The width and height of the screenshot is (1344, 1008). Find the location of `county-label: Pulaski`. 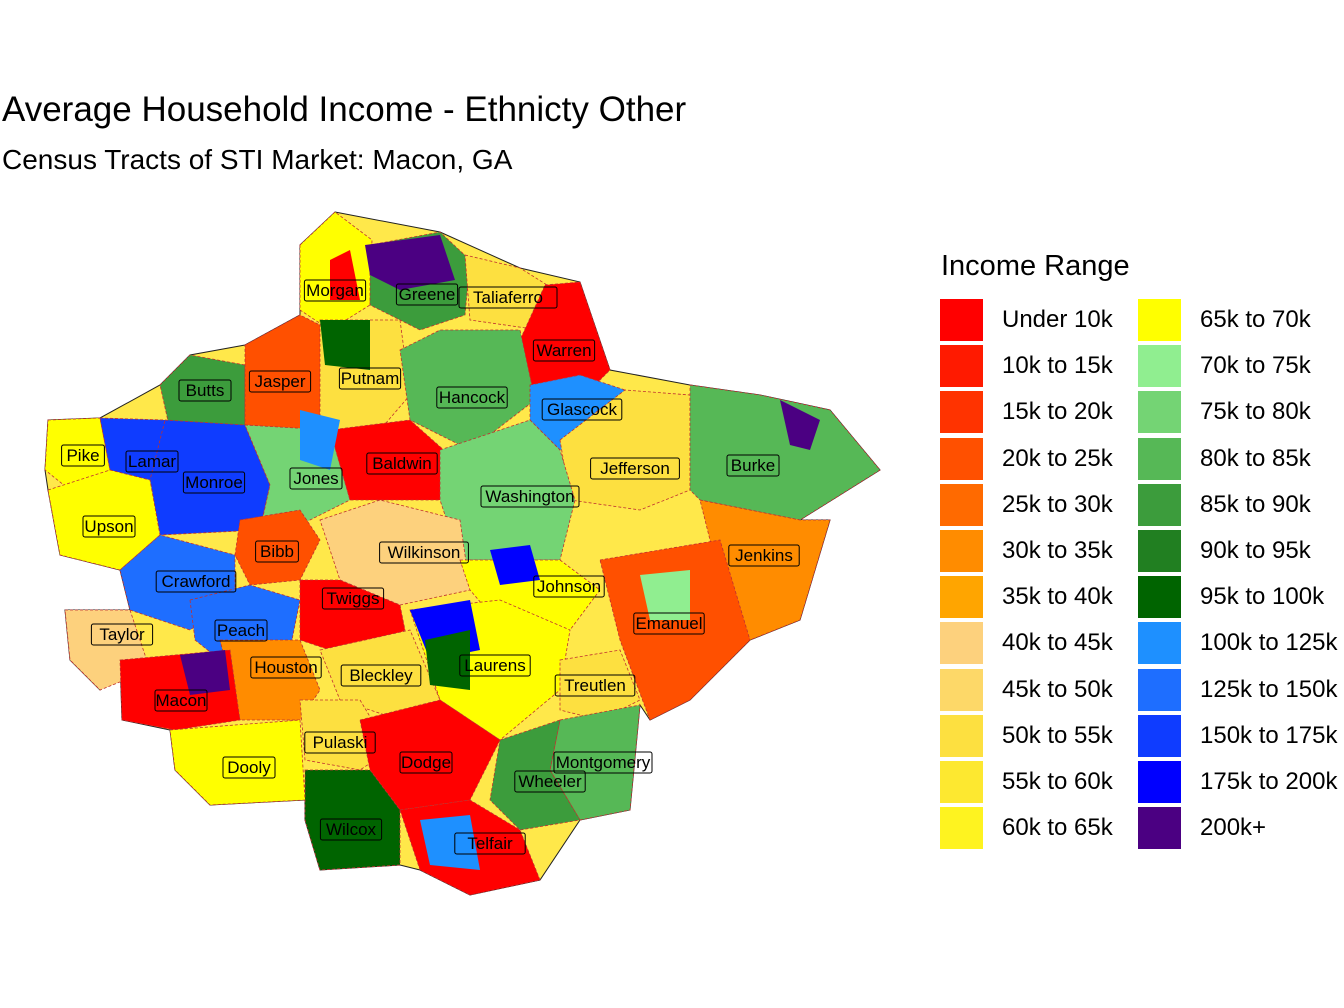

county-label: Pulaski is located at coordinates (340, 742).